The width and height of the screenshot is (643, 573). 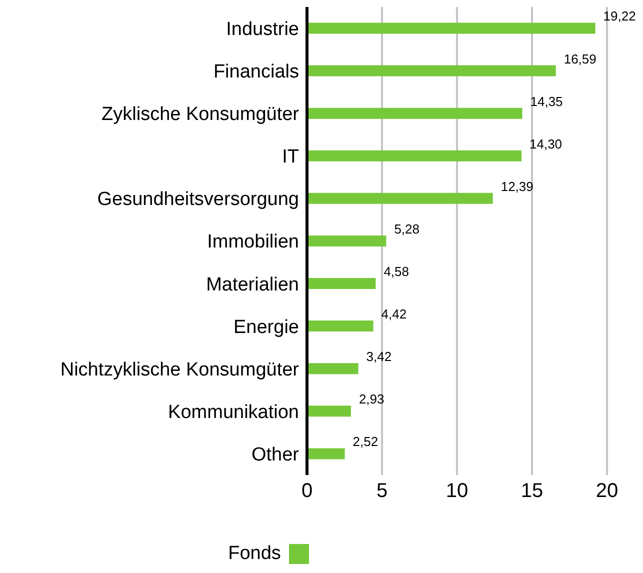 What do you see at coordinates (254, 554) in the screenshot?
I see `legend-label: Fonds` at bounding box center [254, 554].